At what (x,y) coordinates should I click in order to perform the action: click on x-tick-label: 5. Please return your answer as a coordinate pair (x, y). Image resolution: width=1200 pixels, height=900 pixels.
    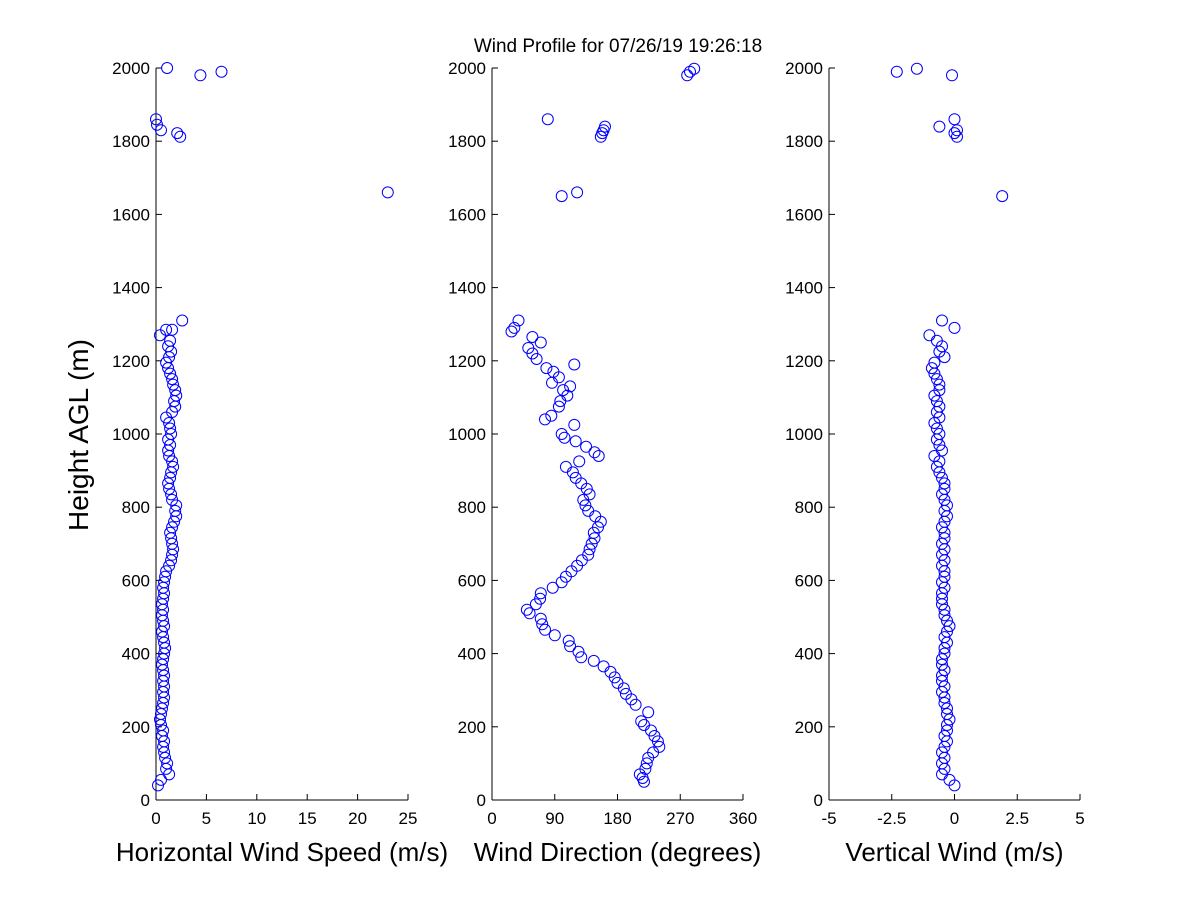
    Looking at the image, I should click on (206, 818).